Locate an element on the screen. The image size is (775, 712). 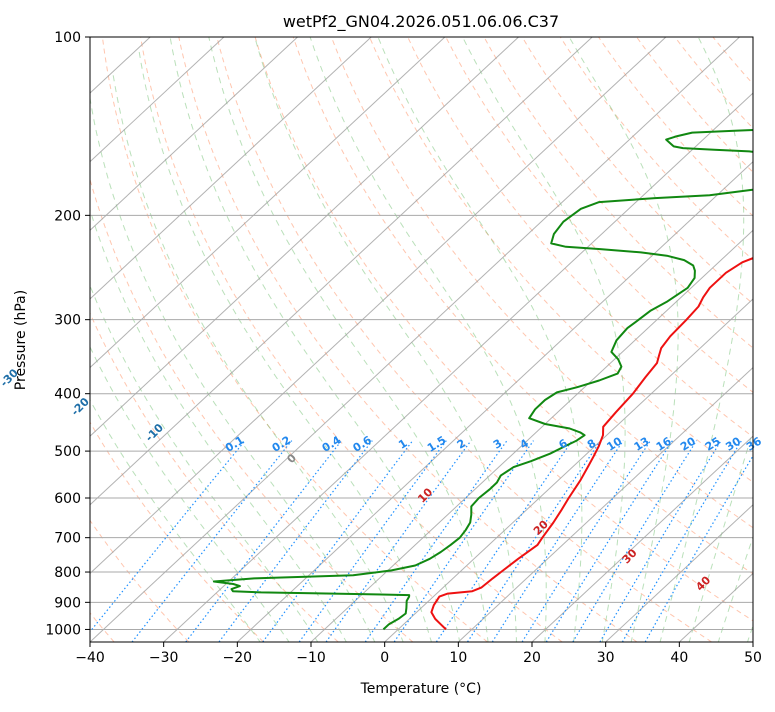
y-axis-label: Pressure (hPa) is located at coordinates (21, 340).